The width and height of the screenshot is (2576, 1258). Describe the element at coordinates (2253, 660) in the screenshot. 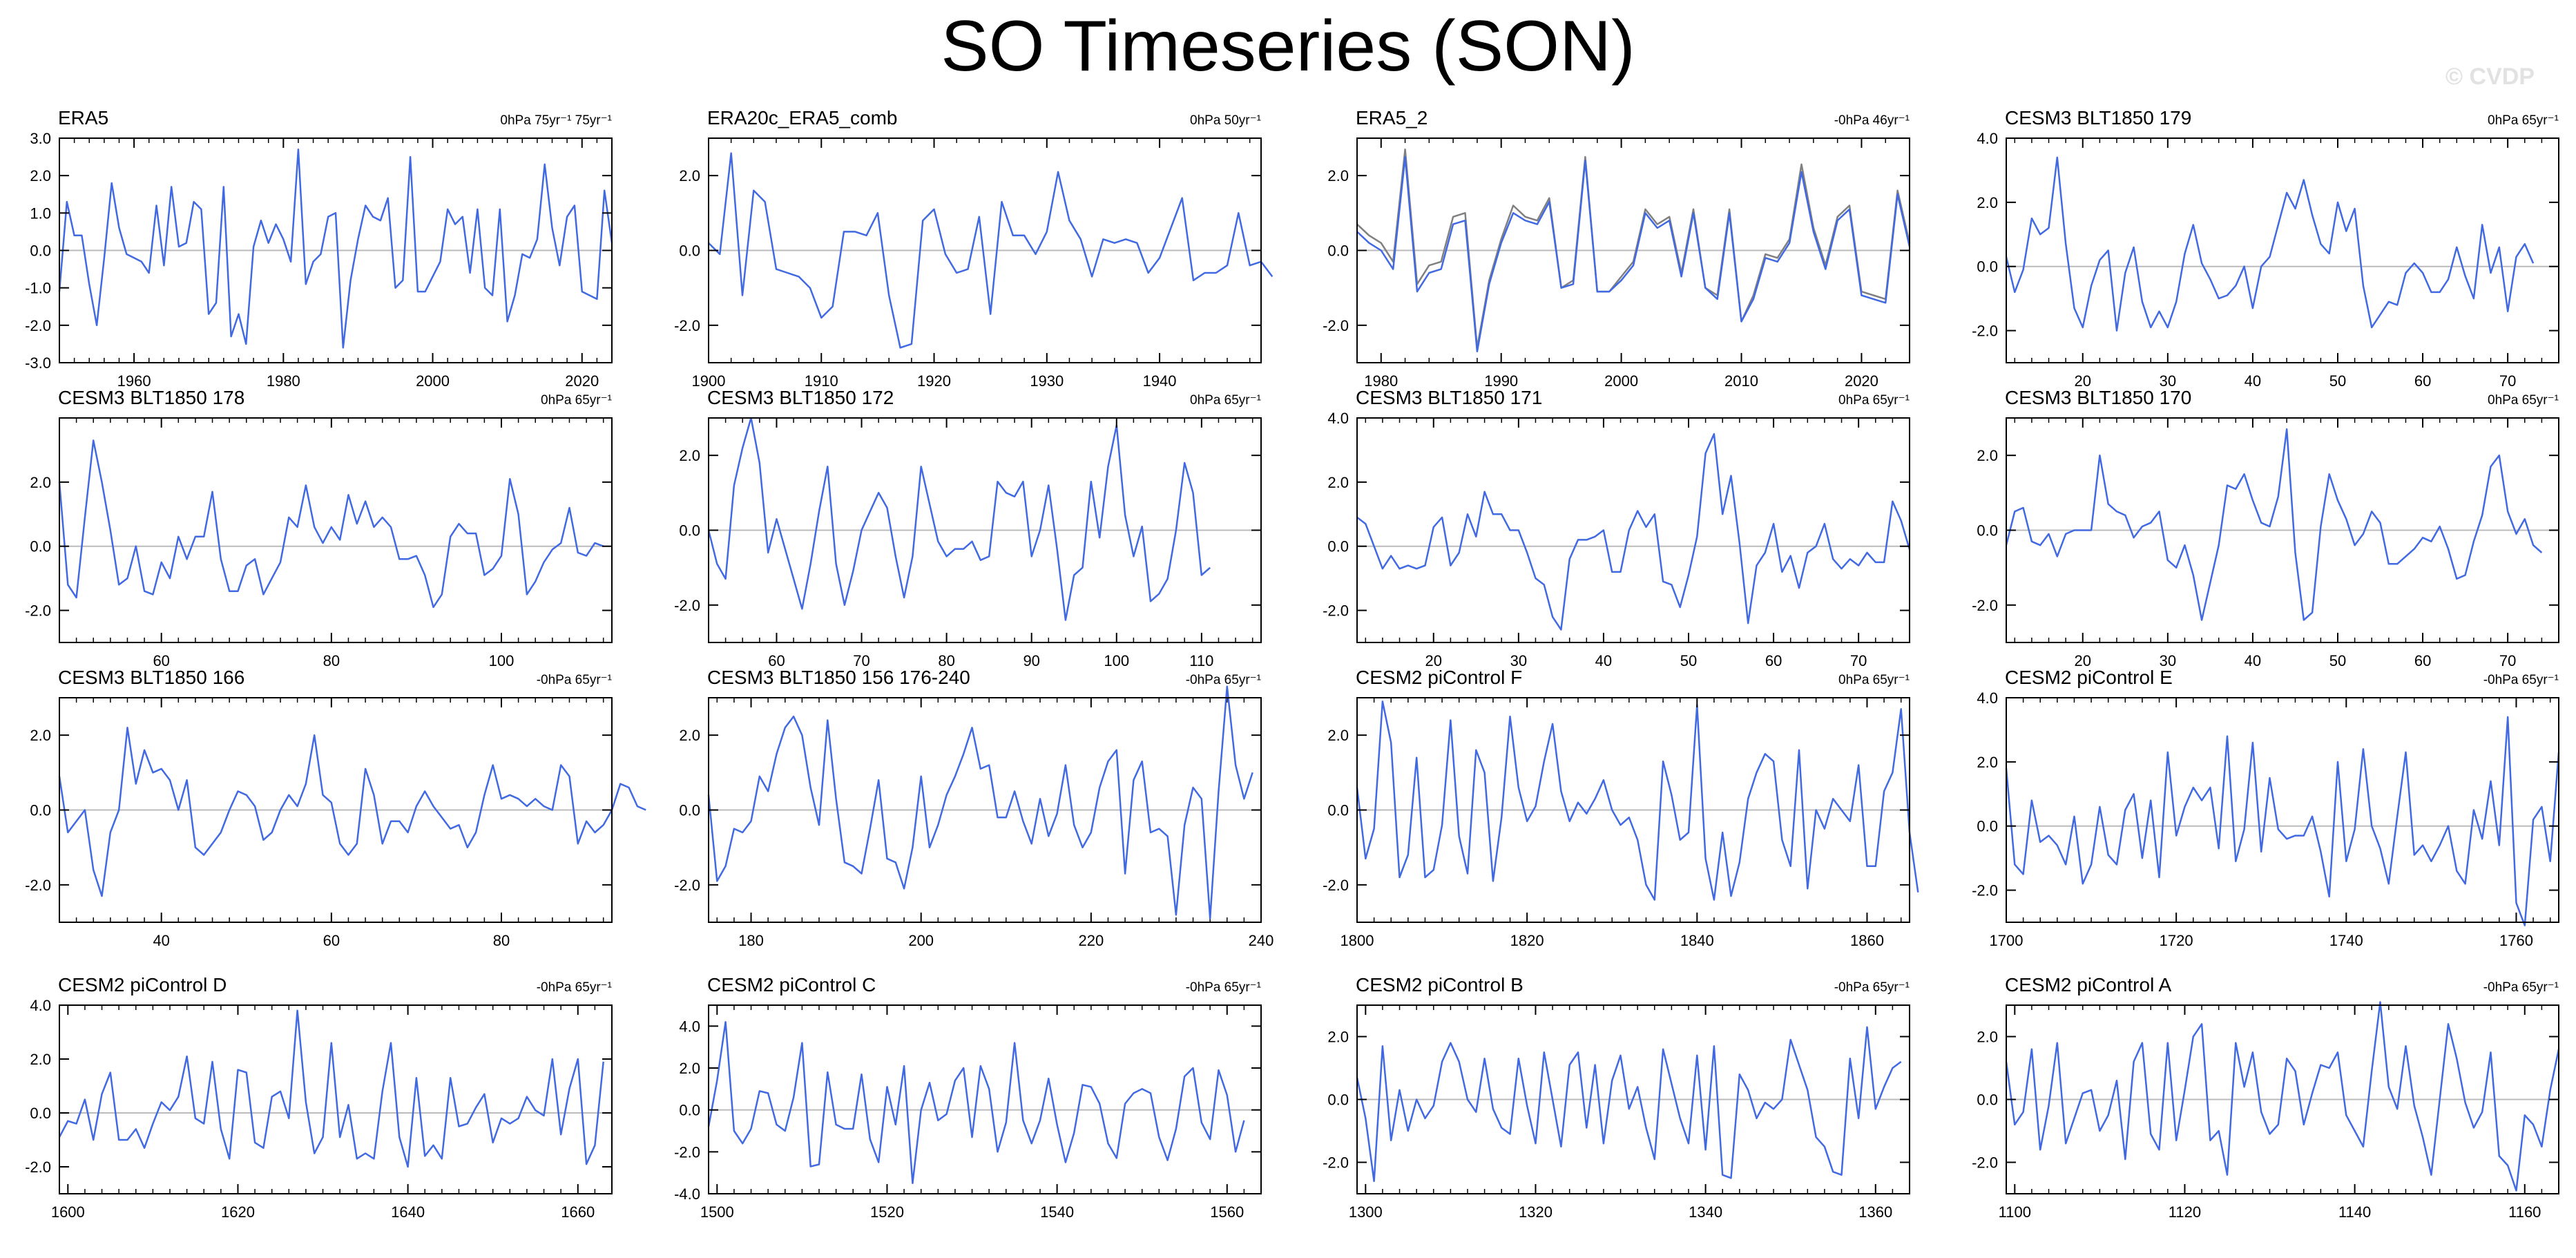

I see `x-tick-label: 40` at that location.